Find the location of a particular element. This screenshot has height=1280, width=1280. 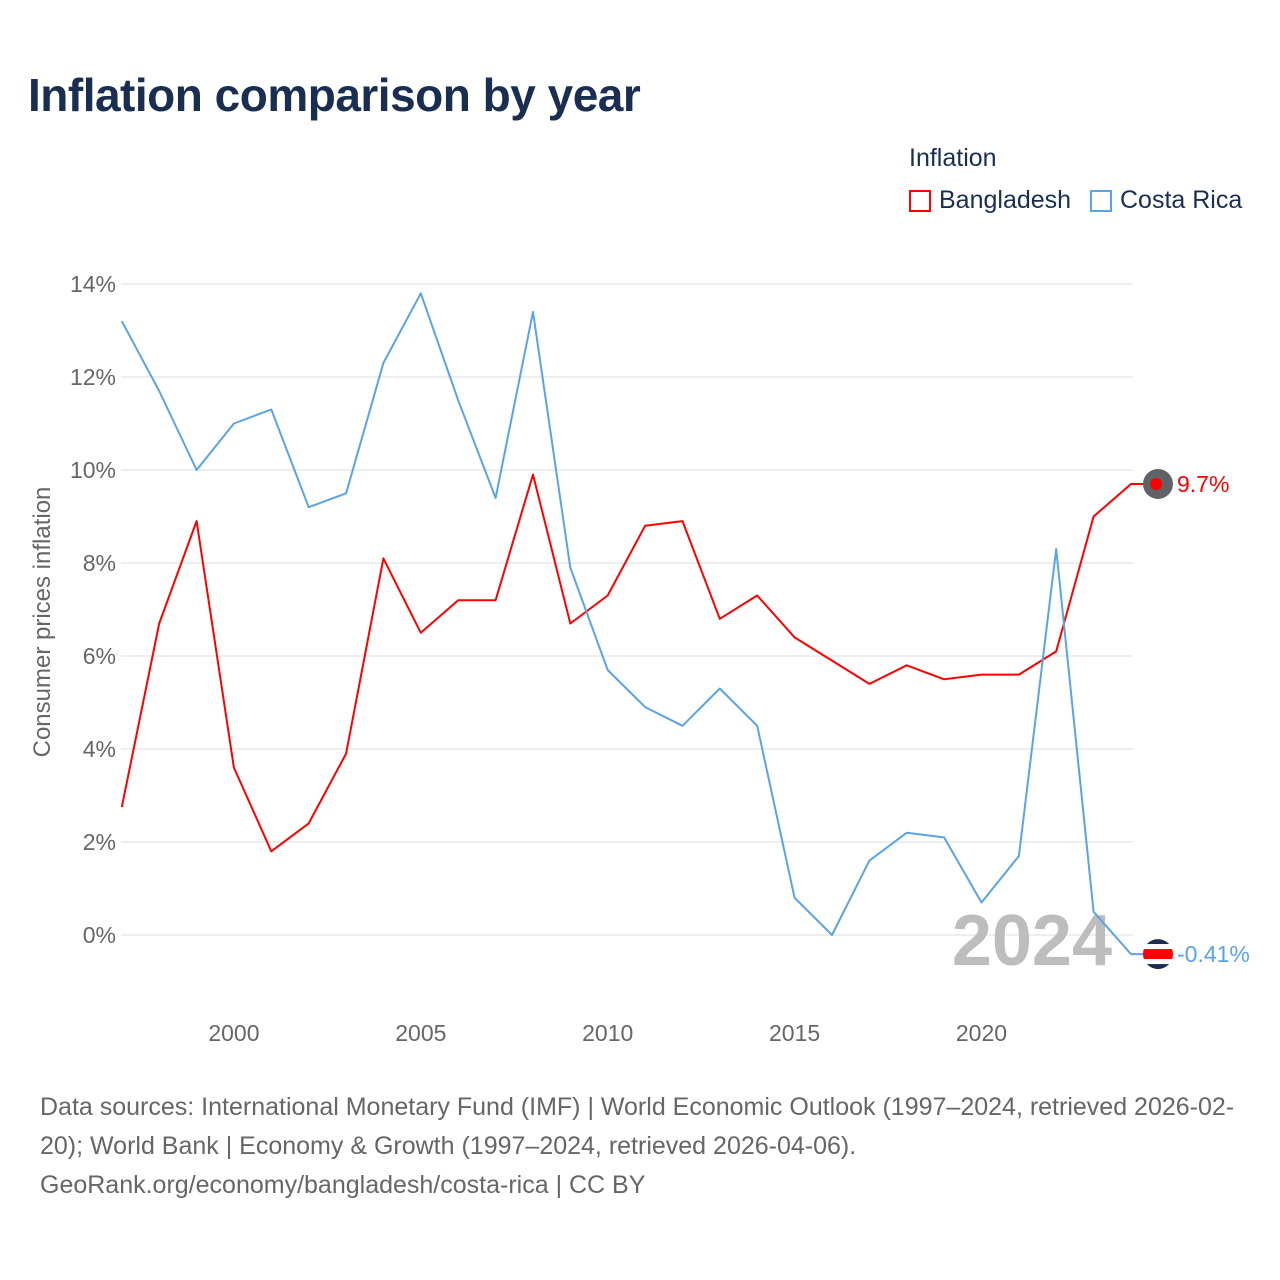

legend-swatch-bangladesh is located at coordinates (920, 200).